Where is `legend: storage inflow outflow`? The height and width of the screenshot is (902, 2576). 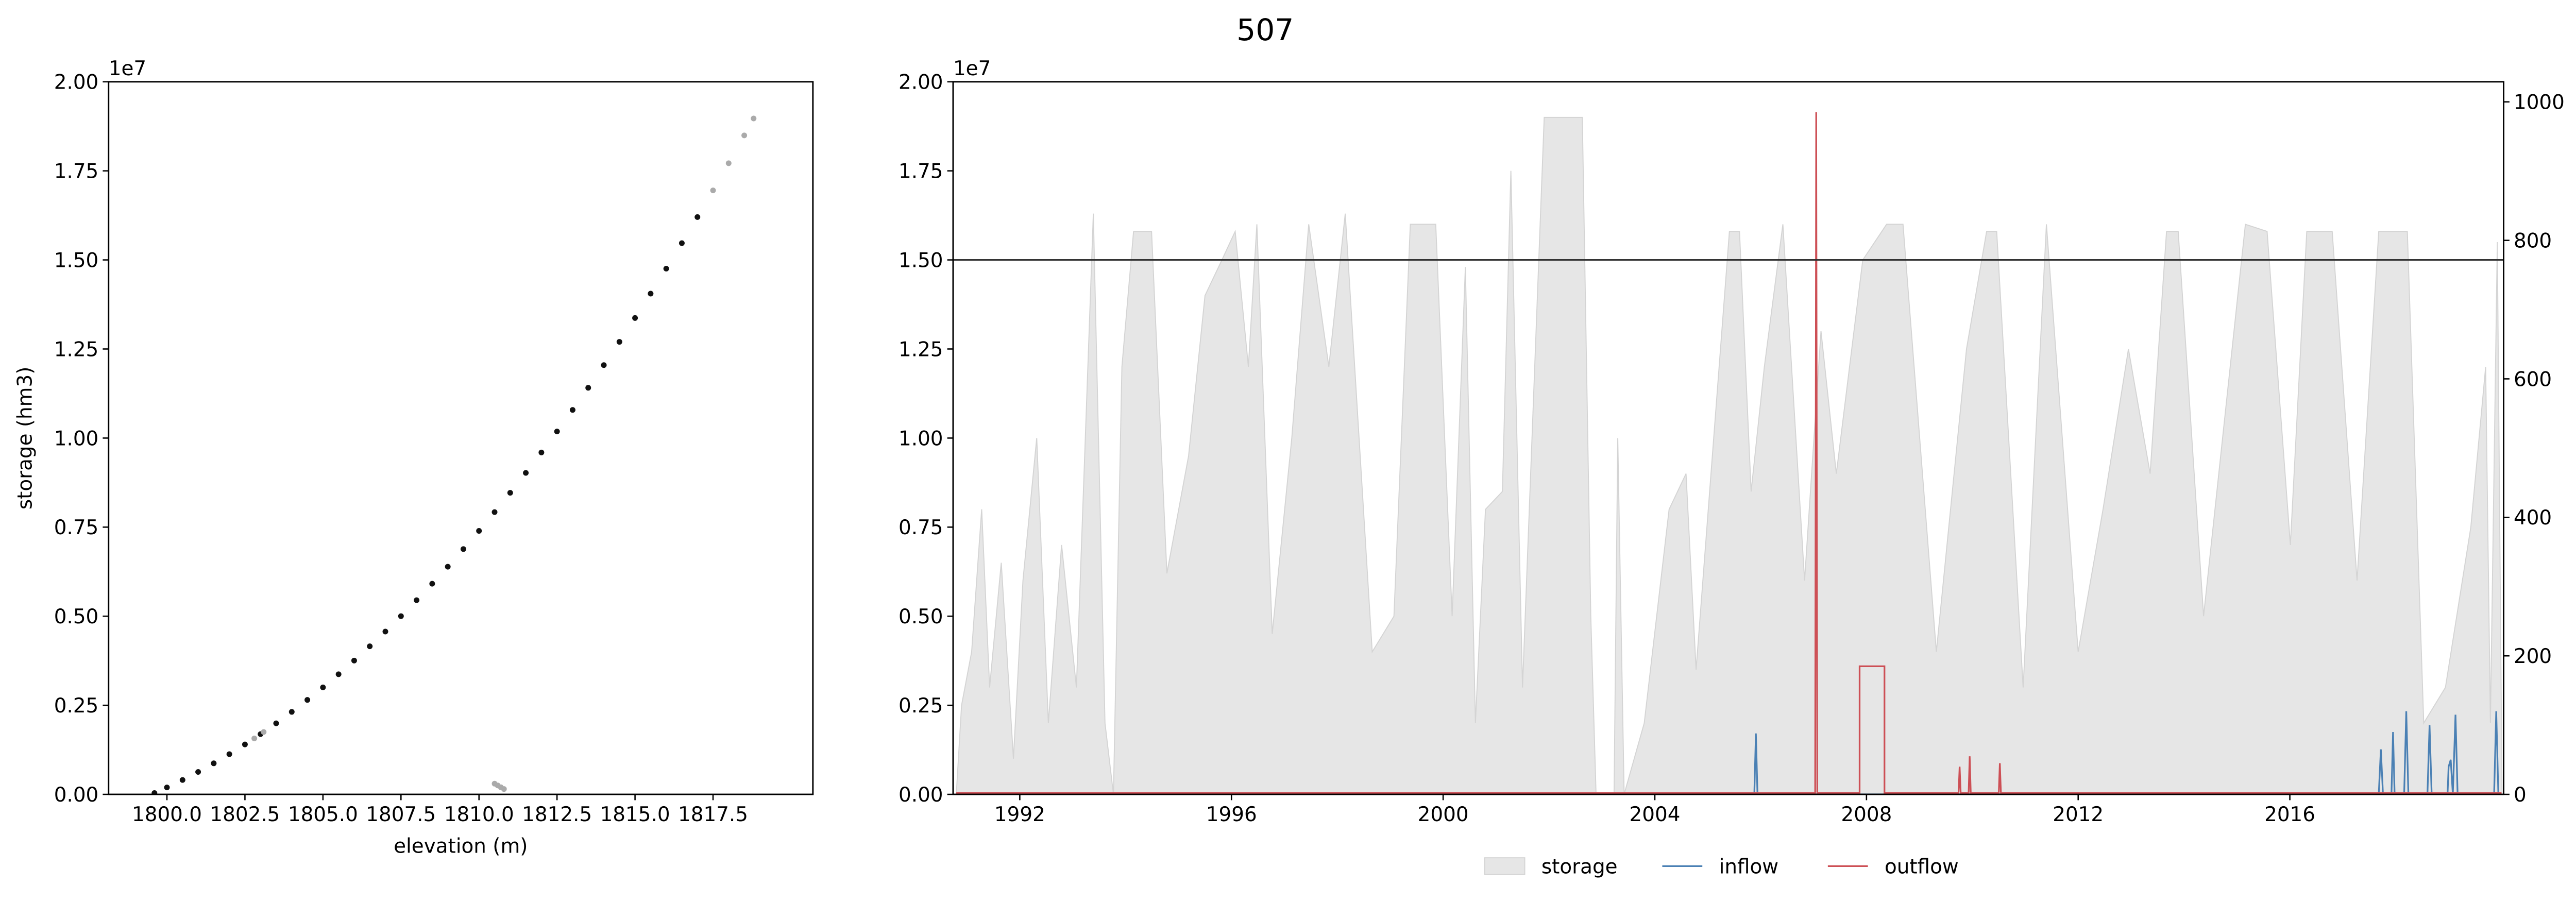
legend: storage inflow outflow is located at coordinates (1721, 866).